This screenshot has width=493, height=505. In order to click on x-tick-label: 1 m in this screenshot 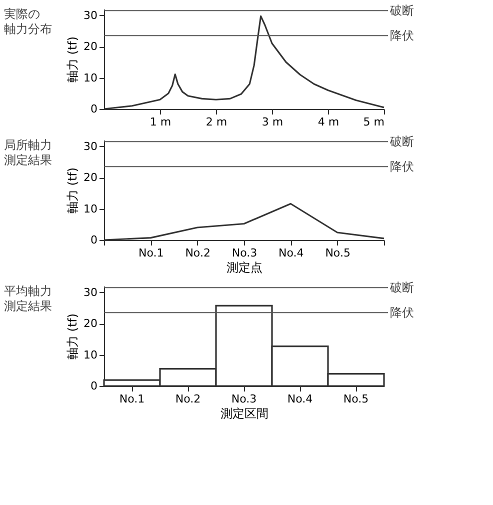, I will do `click(161, 122)`.